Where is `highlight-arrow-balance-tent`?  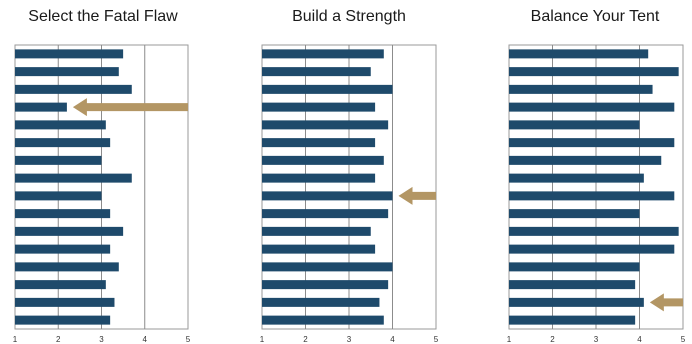 highlight-arrow-balance-tent is located at coordinates (666, 302).